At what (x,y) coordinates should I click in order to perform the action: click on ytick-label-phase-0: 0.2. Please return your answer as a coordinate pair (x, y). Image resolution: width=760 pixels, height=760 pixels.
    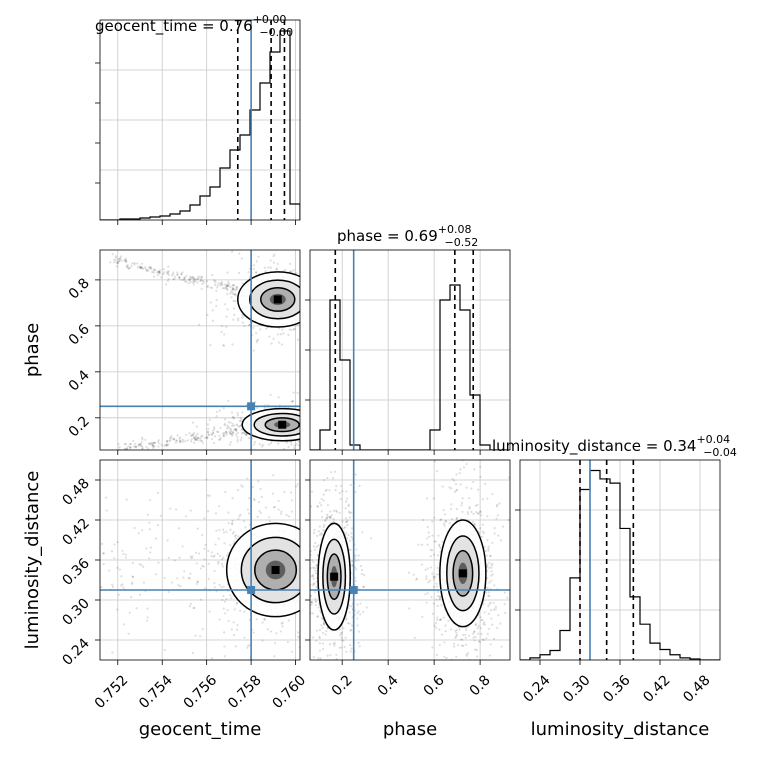
    Looking at the image, I should click on (79, 426).